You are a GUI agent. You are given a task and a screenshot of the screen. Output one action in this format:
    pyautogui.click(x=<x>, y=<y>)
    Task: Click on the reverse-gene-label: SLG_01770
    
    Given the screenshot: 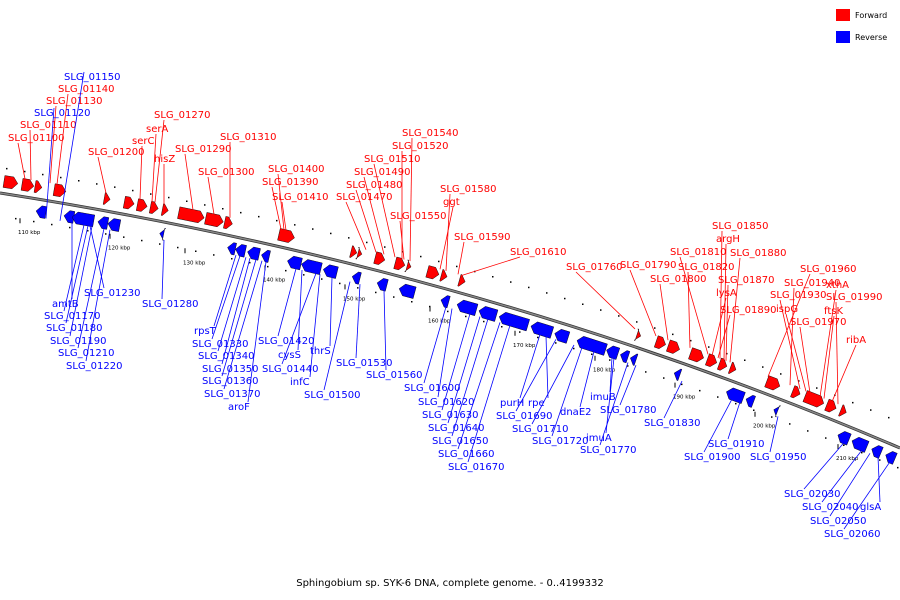 What is the action you would take?
    pyautogui.click(x=608, y=450)
    